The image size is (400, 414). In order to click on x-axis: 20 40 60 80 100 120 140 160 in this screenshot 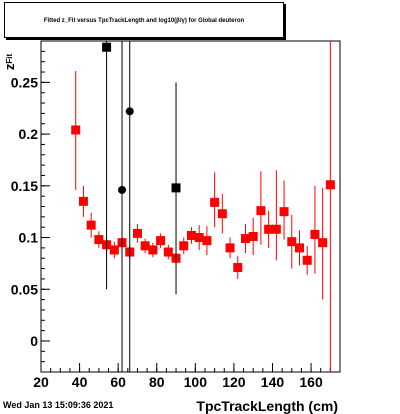, I will do `click(187, 376)`.